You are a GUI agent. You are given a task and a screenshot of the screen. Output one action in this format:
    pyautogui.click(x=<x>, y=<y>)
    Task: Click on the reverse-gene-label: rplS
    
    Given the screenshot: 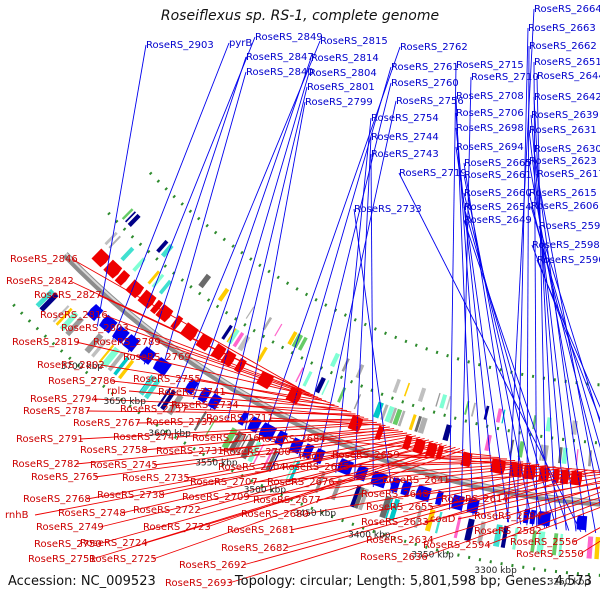 What is the action you would take?
    pyautogui.click(x=117, y=391)
    